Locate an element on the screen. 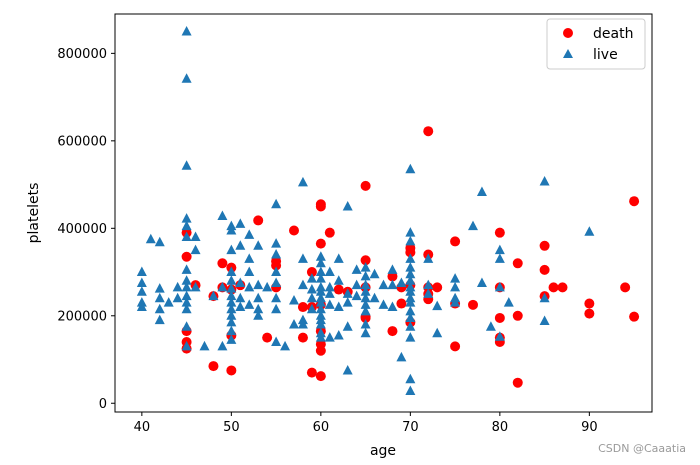 The image size is (700, 465). x-tick-label: 70 is located at coordinates (410, 427).